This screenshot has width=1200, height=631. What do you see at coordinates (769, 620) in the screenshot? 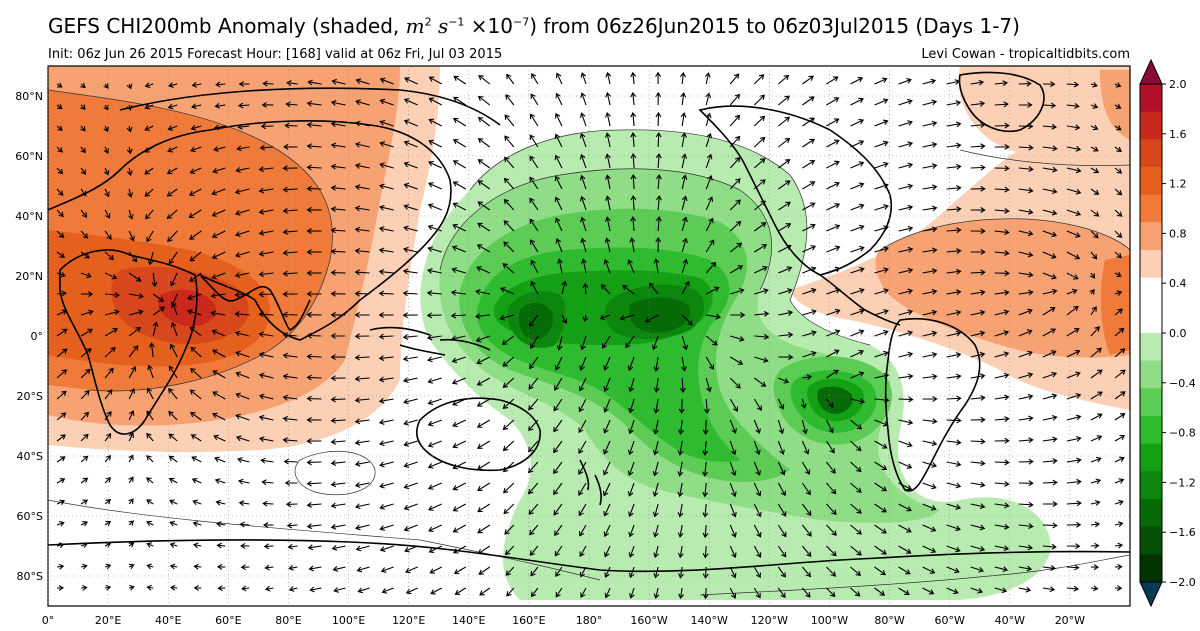
I see `lon-label: 120°W` at bounding box center [769, 620].